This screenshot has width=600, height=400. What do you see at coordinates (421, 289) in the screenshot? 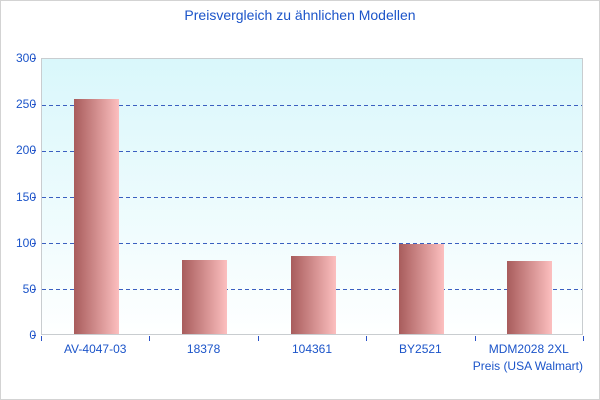
I see `bar-BY2521` at bounding box center [421, 289].